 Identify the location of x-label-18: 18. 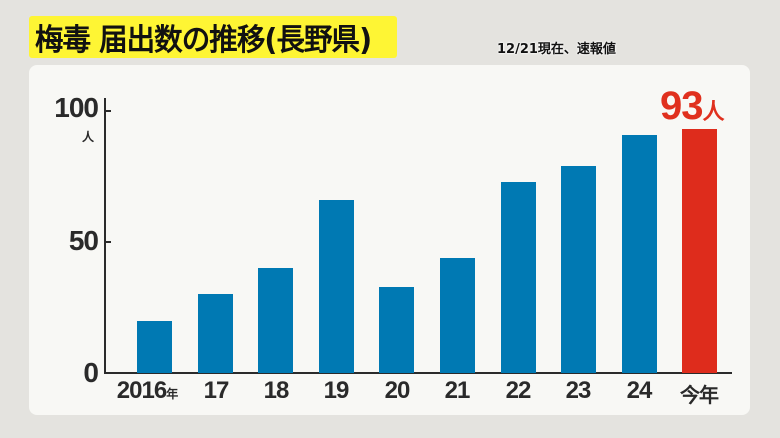
(276, 390).